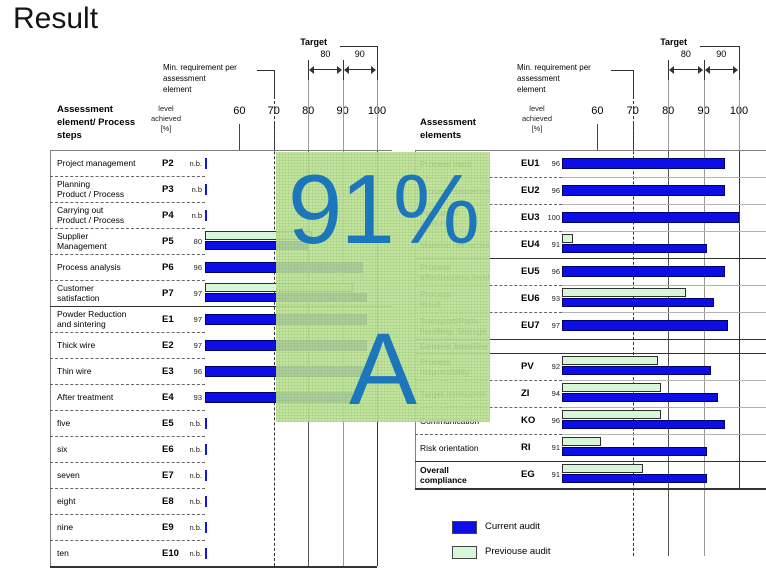 The image size is (766, 572). Describe the element at coordinates (555, 366) in the screenshot. I see `row-value: 92` at that location.